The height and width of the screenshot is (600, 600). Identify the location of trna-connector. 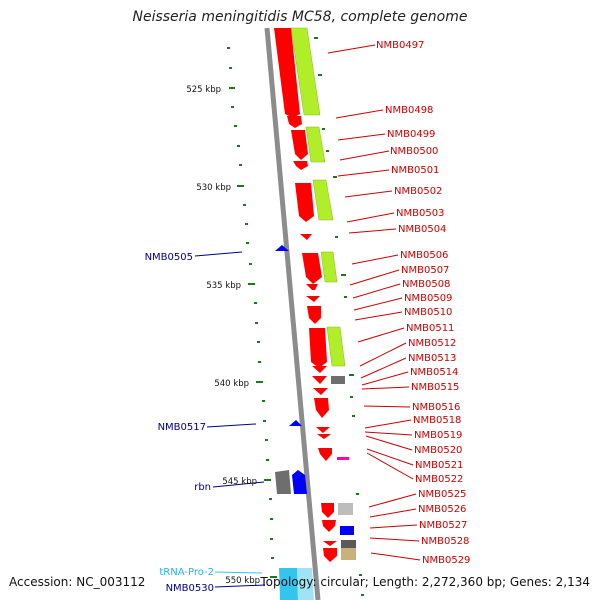
(238, 572).